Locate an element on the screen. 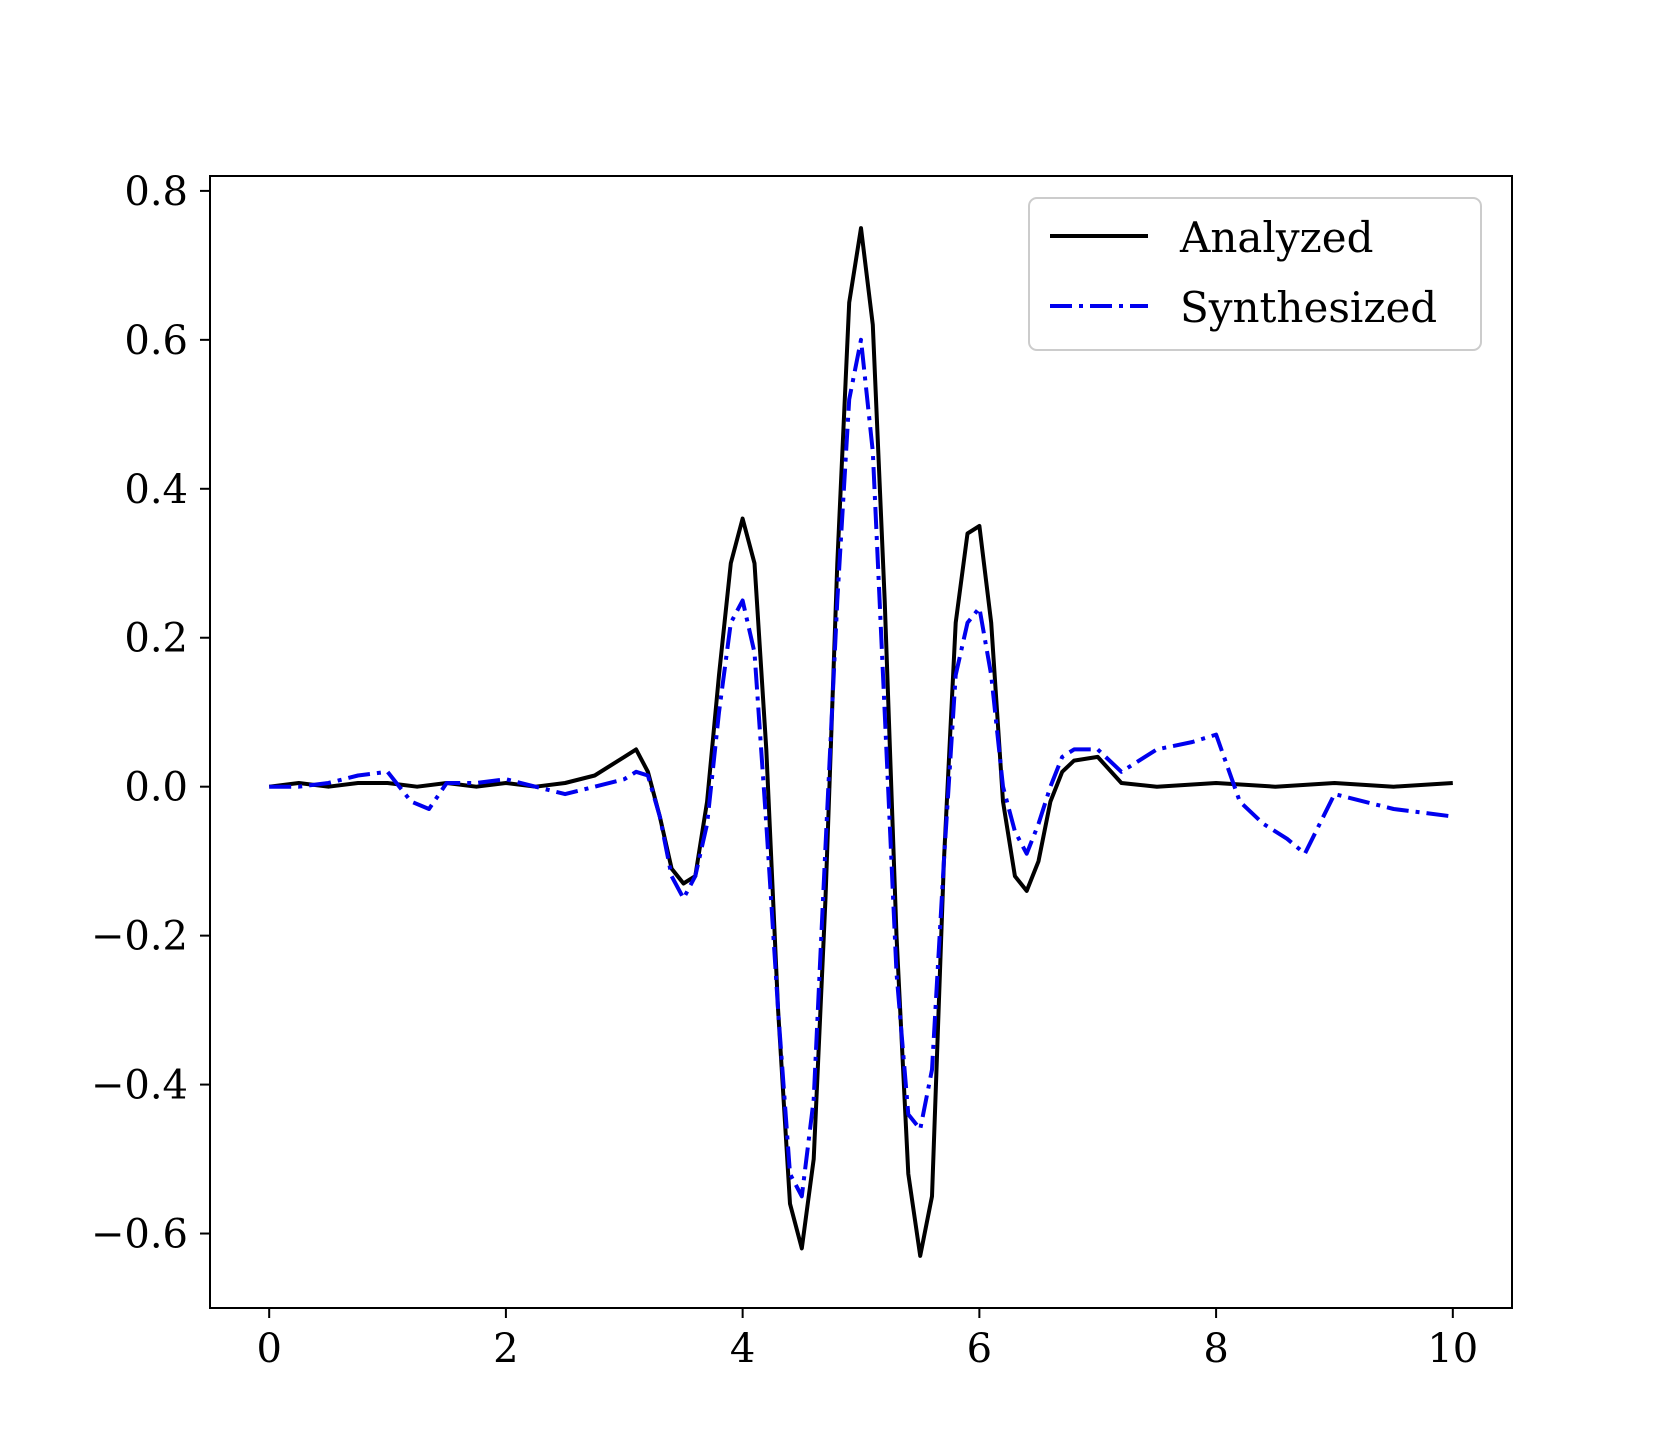 The width and height of the screenshot is (1661, 1453). x-axis: 0 2 4 6 8 10 is located at coordinates (867, 1340).